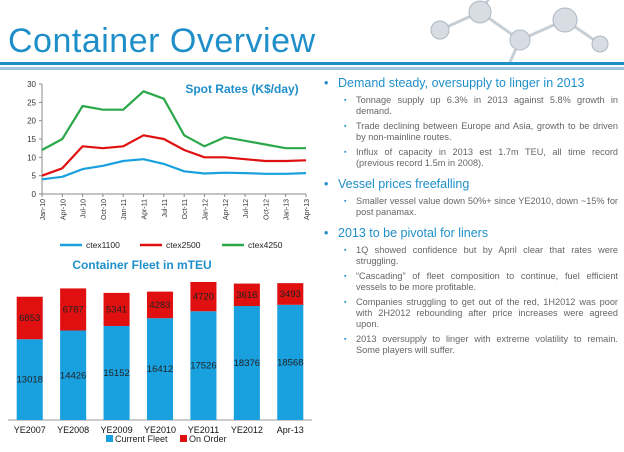 The height and width of the screenshot is (452, 624). What do you see at coordinates (165, 208) in the screenshot?
I see `x-tick-label: Jul-11` at bounding box center [165, 208].